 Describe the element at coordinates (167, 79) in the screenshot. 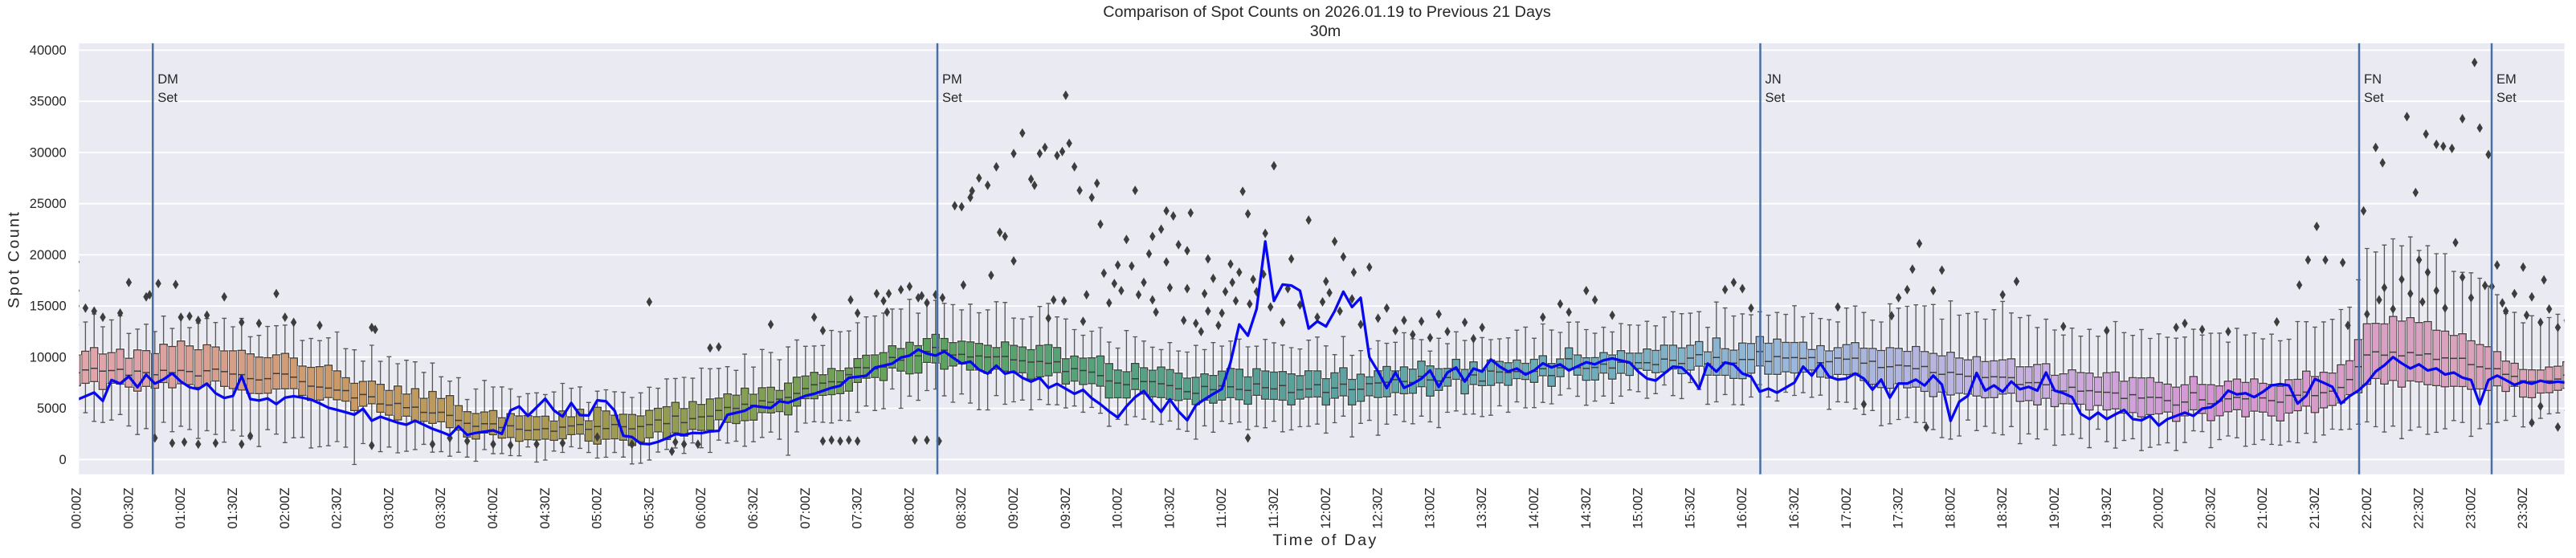

I see `svg-text: DM` at that location.